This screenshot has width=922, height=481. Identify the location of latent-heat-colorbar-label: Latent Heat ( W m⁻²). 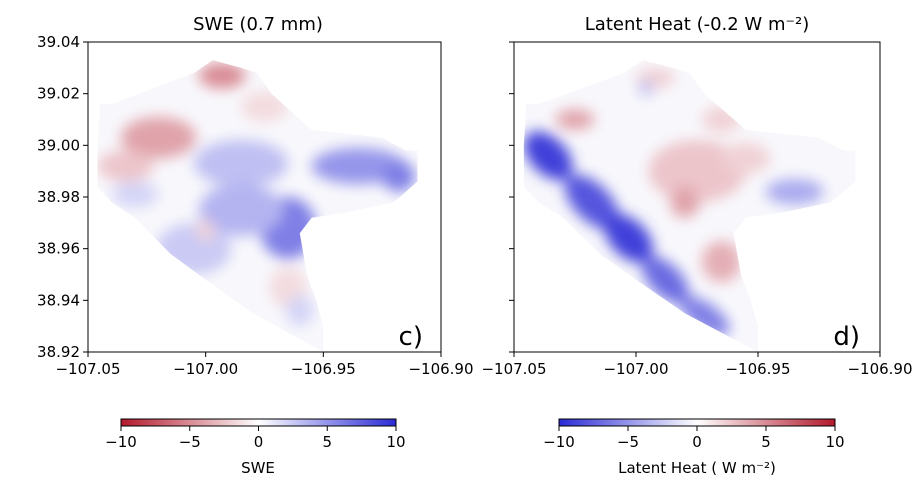
(697, 468).